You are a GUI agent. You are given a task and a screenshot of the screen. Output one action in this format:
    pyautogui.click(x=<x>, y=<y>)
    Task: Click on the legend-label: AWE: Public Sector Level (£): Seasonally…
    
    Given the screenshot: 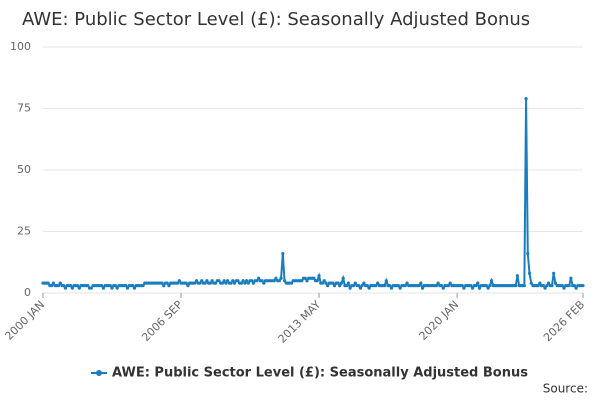 What is the action you would take?
    pyautogui.click(x=320, y=373)
    